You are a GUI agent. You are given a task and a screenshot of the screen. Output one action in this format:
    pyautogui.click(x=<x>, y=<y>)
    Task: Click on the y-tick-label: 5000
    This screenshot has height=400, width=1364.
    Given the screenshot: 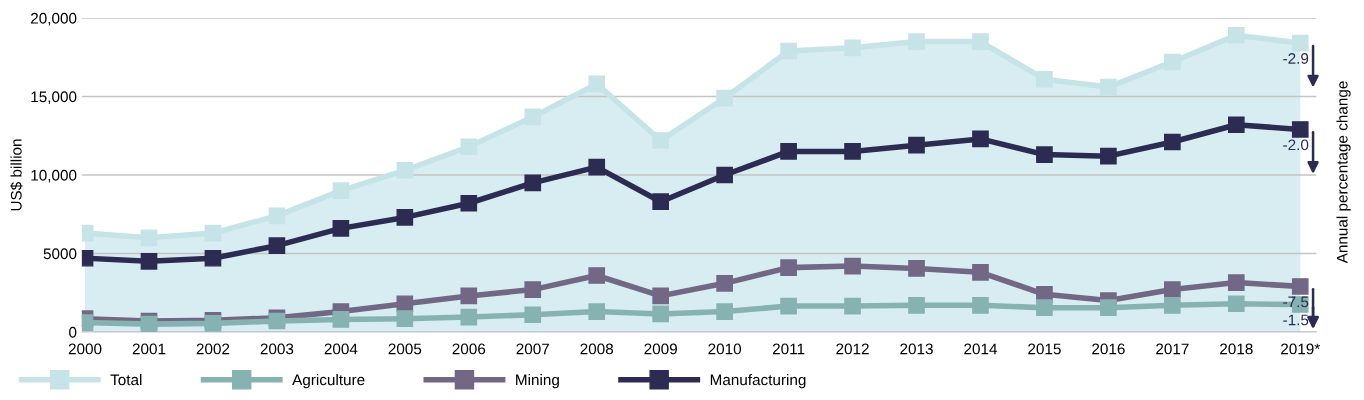 What is the action you would take?
    pyautogui.click(x=60, y=254)
    